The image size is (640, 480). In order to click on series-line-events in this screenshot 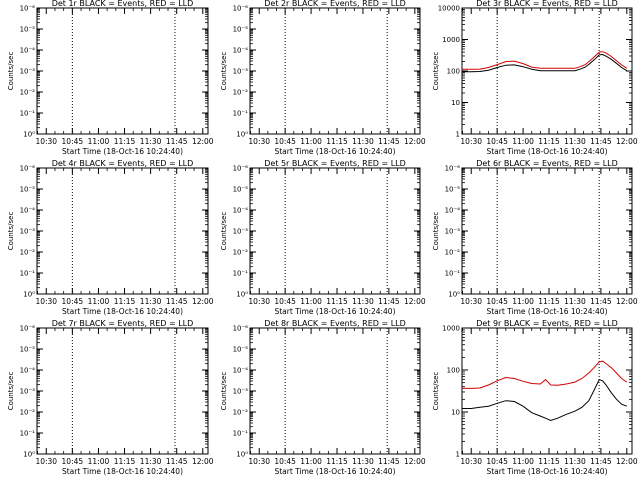, I will do `click(545, 63)`.